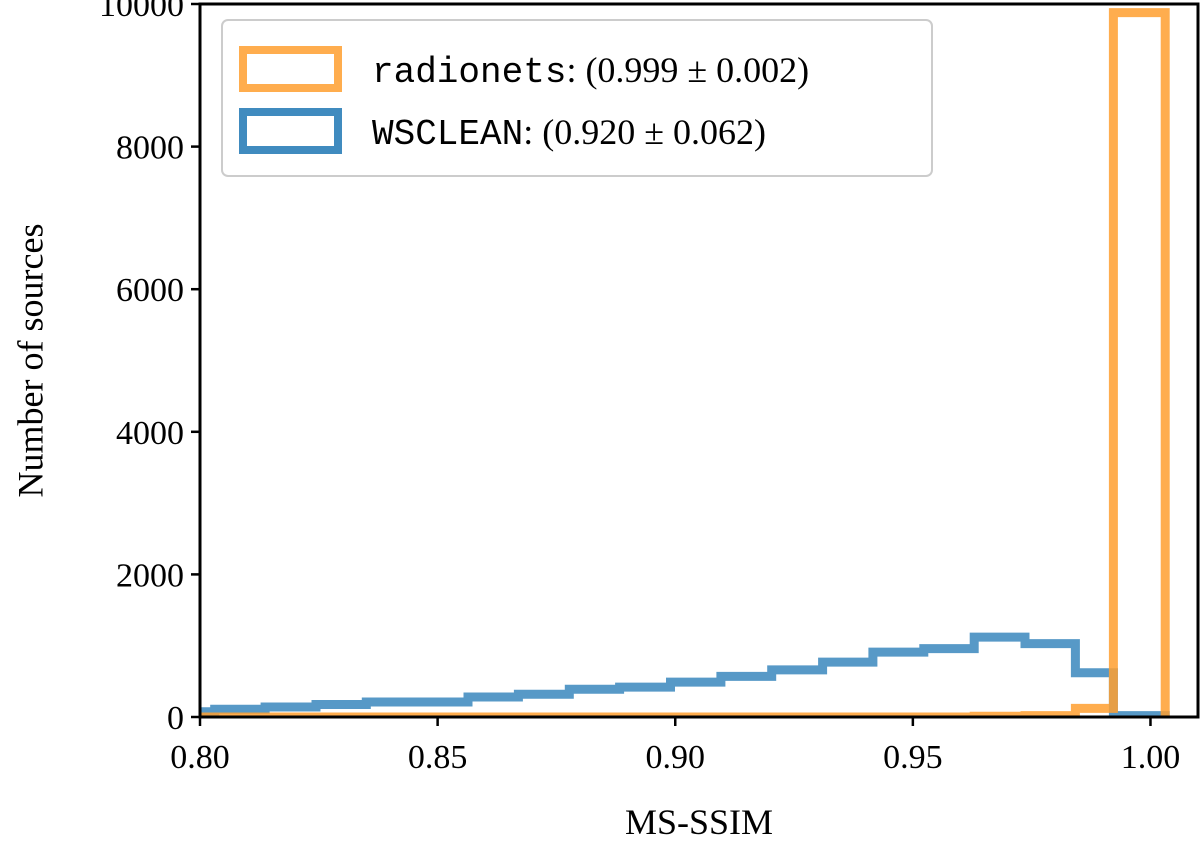 The width and height of the screenshot is (1200, 843). I want to click on x-tick-label: 0.80, so click(200, 757).